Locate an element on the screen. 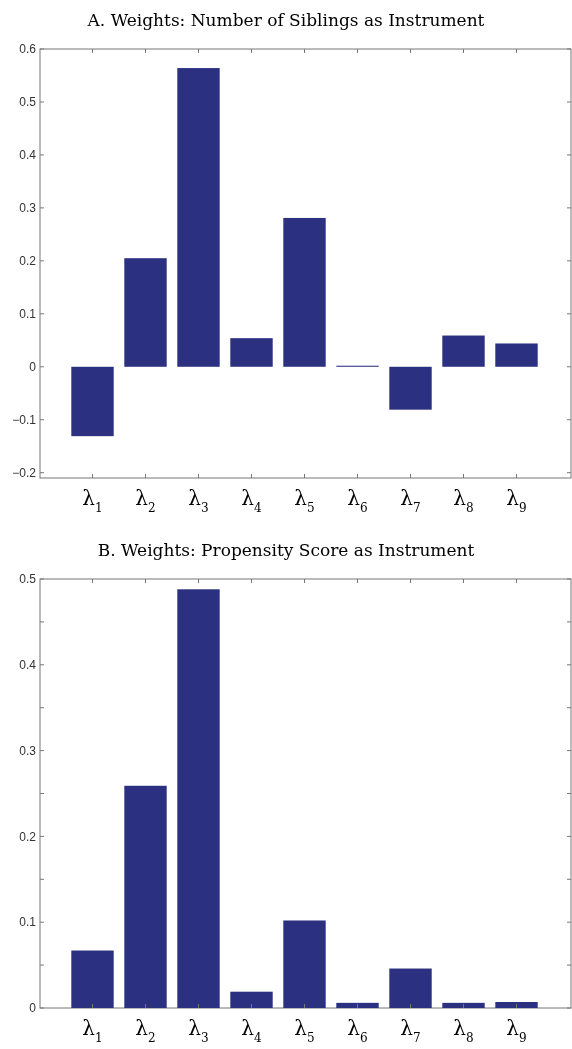  y-tick-label: 0.6 is located at coordinates (28, 49).